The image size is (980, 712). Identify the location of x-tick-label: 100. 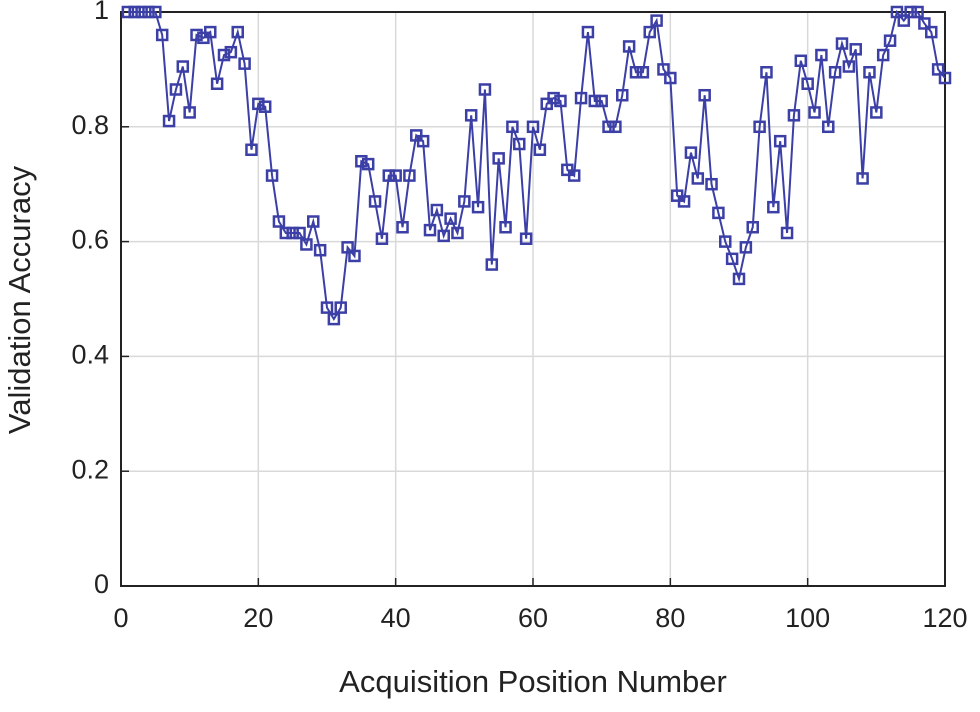
(807, 618).